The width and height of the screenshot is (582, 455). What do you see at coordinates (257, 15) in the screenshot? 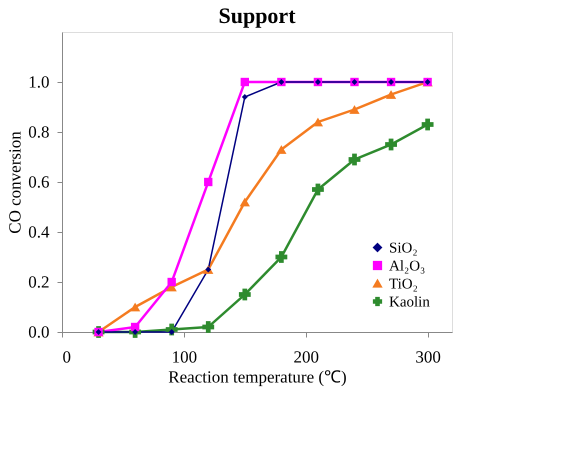
I see `chart-title: Support` at bounding box center [257, 15].